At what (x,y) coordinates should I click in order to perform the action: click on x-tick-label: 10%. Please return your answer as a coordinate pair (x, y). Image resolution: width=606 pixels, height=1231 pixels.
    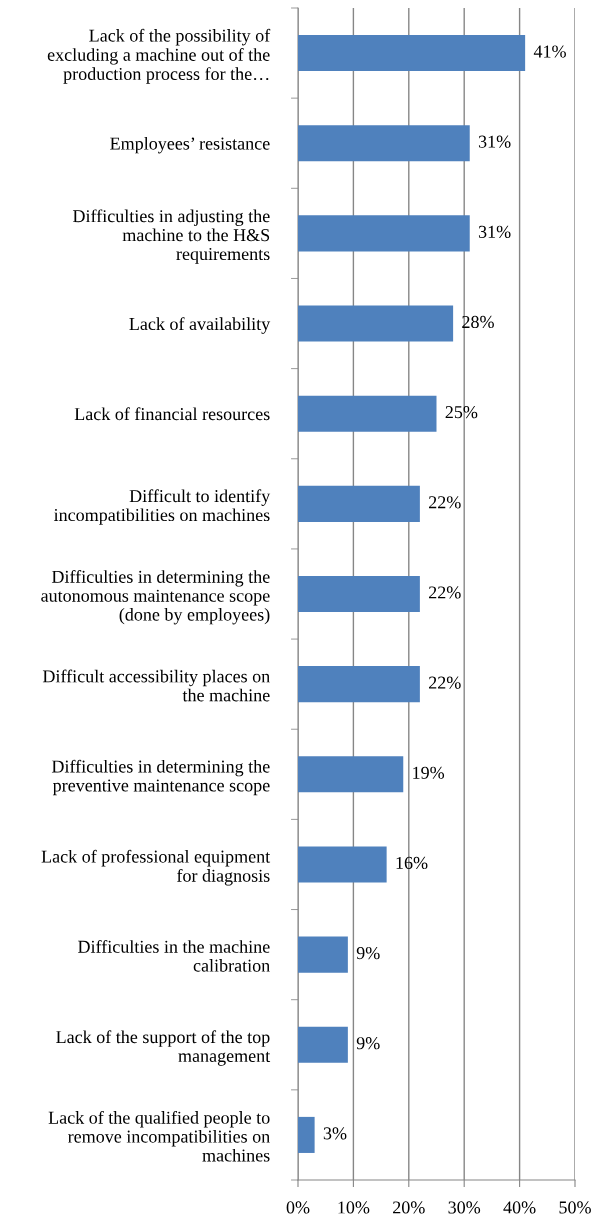
    Looking at the image, I should click on (354, 1207).